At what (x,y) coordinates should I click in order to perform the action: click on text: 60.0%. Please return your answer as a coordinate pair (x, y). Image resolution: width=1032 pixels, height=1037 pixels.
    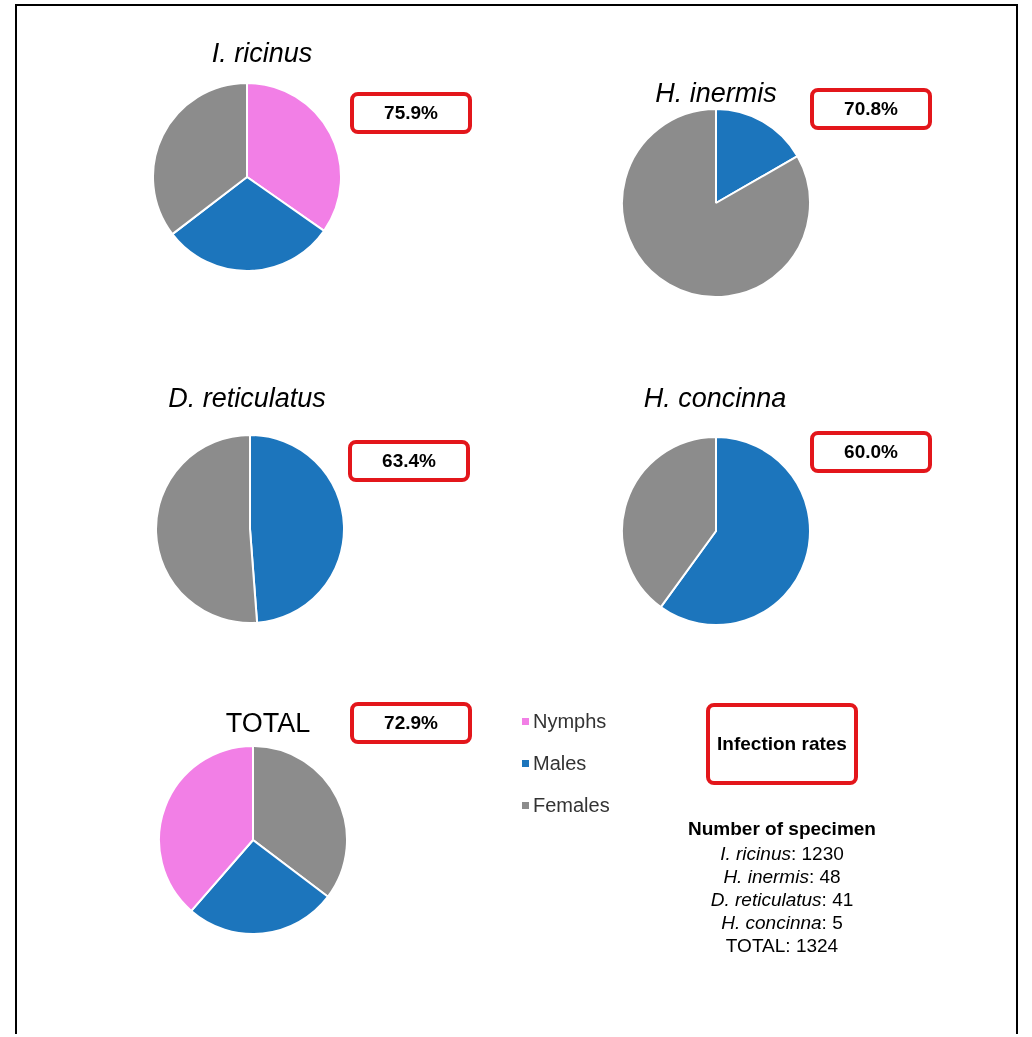
    Looking at the image, I should click on (871, 452).